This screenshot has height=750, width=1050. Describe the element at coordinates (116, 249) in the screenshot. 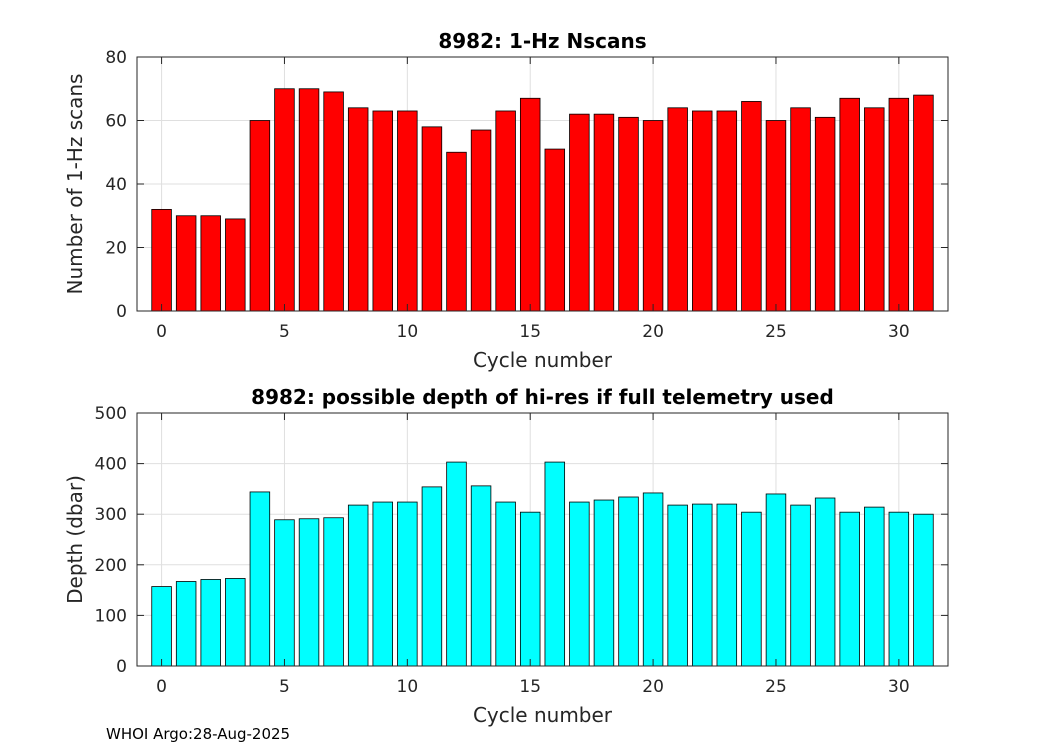

I see `y-tick-label: 20` at that location.